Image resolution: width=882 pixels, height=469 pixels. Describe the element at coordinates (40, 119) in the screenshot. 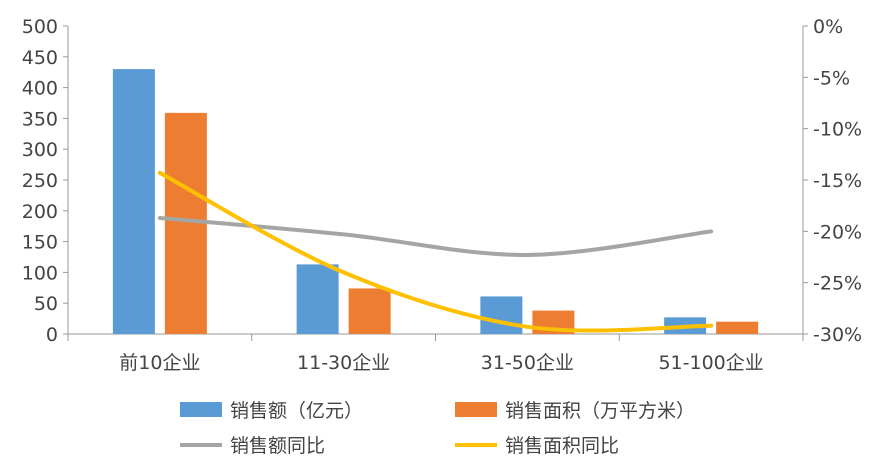

I see `left-tick-label: 350` at that location.